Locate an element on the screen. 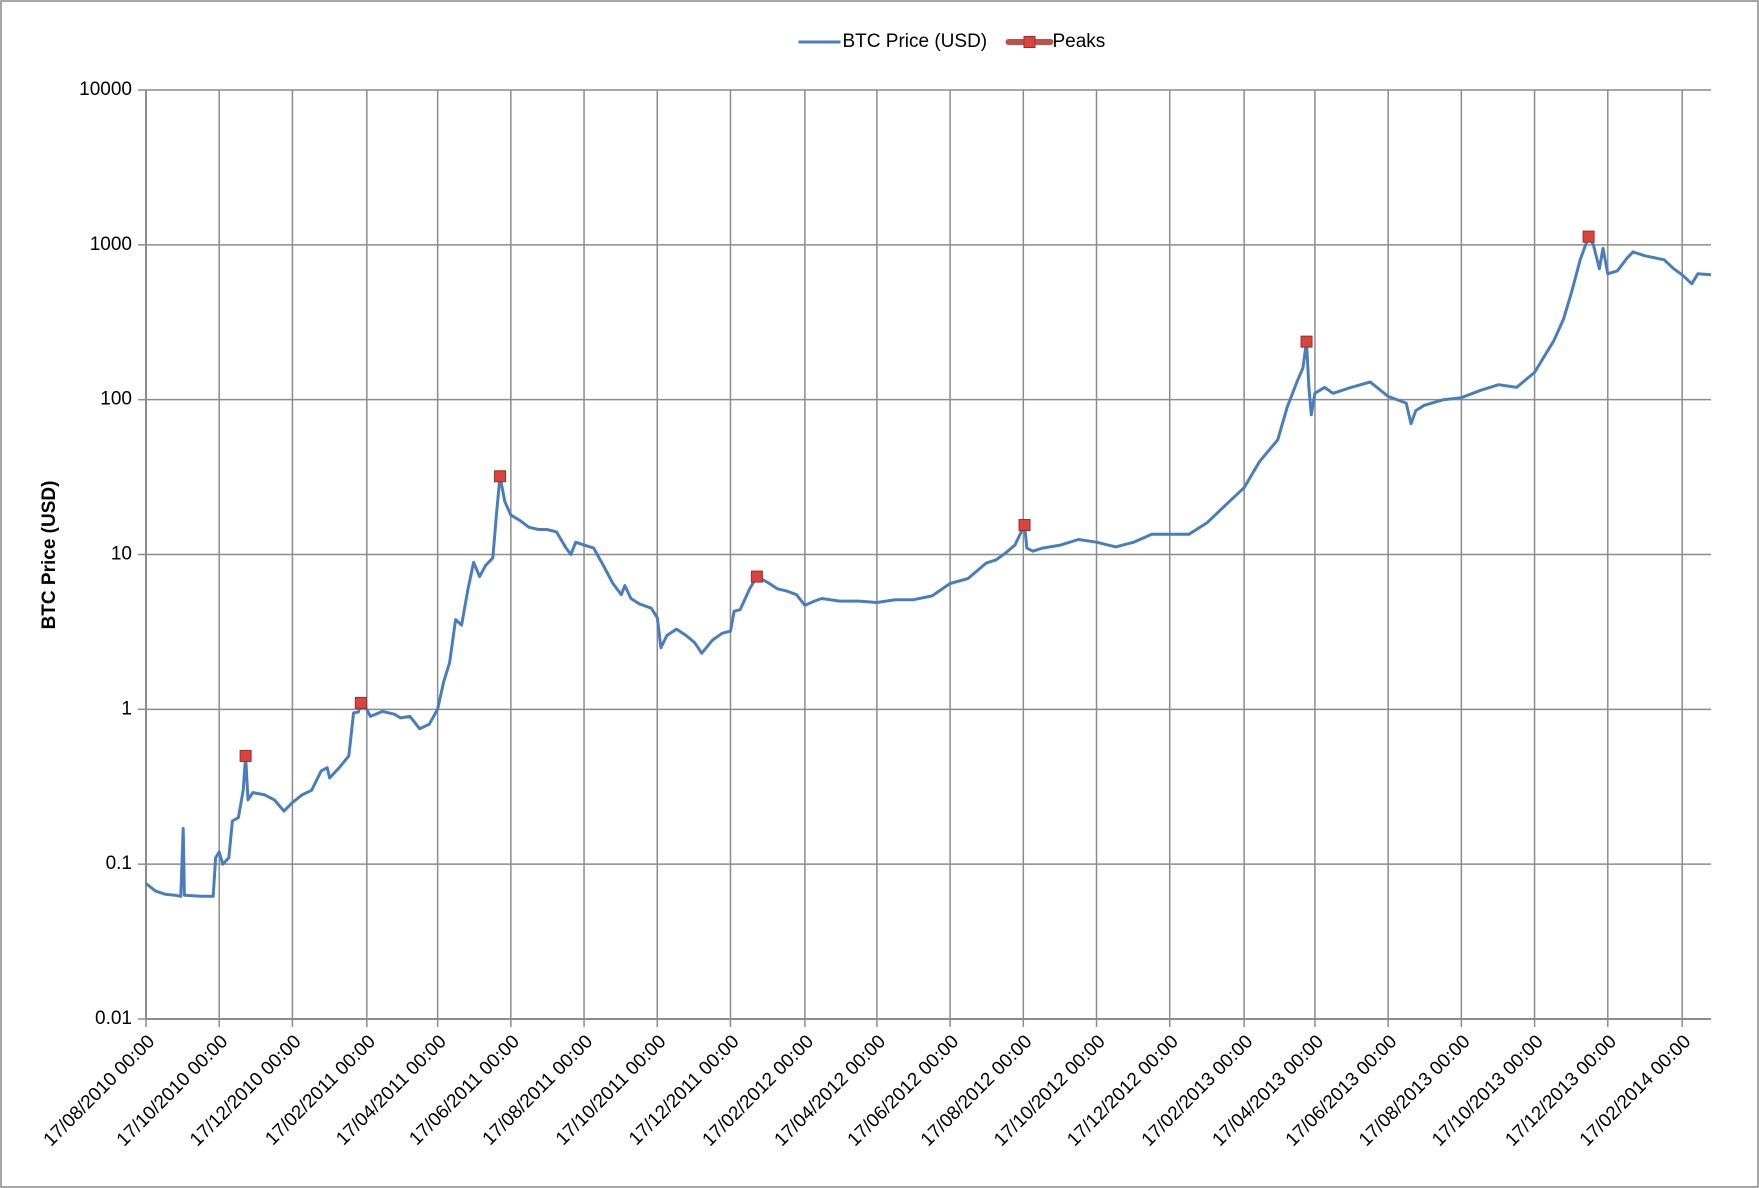 This screenshot has width=1759, height=1188. y-tick-label: 10 is located at coordinates (121, 554).